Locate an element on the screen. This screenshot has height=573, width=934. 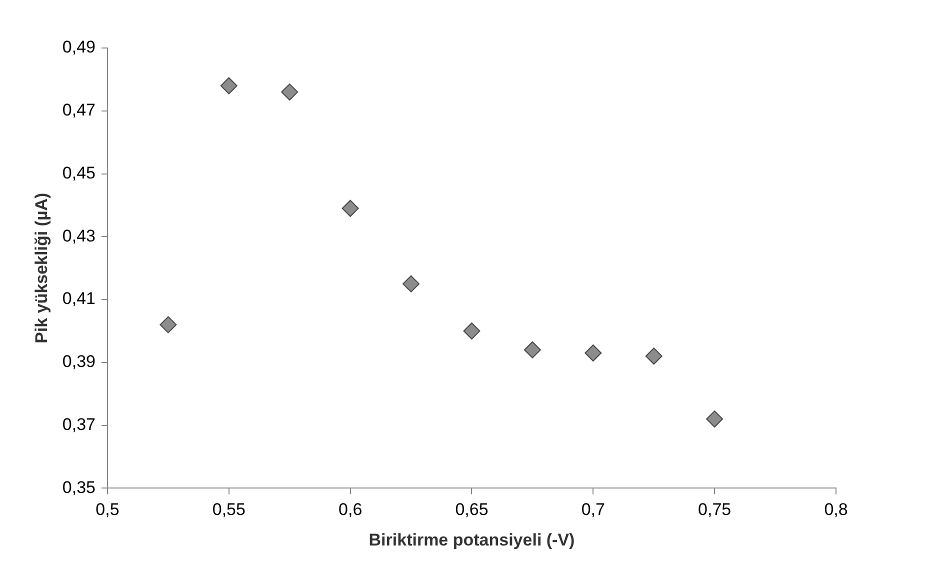
x-tick-label: 0,65 is located at coordinates (471, 510).